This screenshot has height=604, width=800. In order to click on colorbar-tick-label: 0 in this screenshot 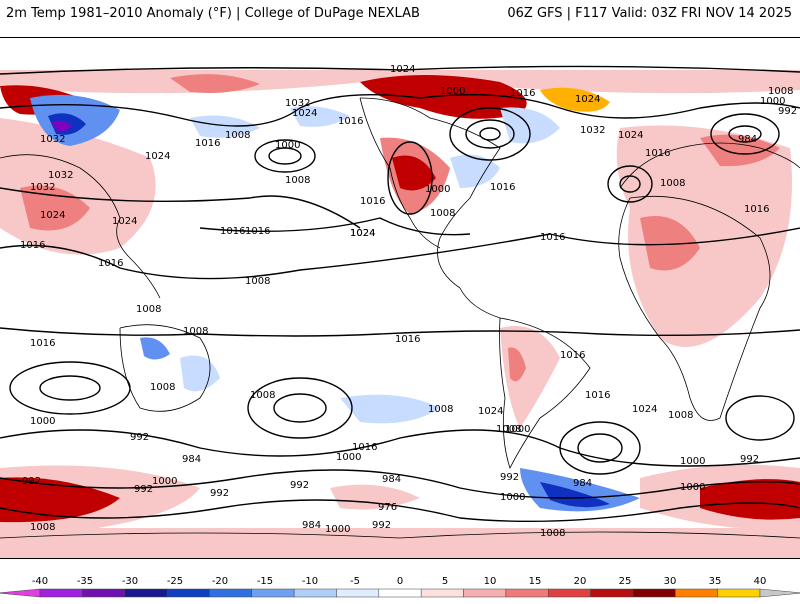, I will do `click(400, 581)`.